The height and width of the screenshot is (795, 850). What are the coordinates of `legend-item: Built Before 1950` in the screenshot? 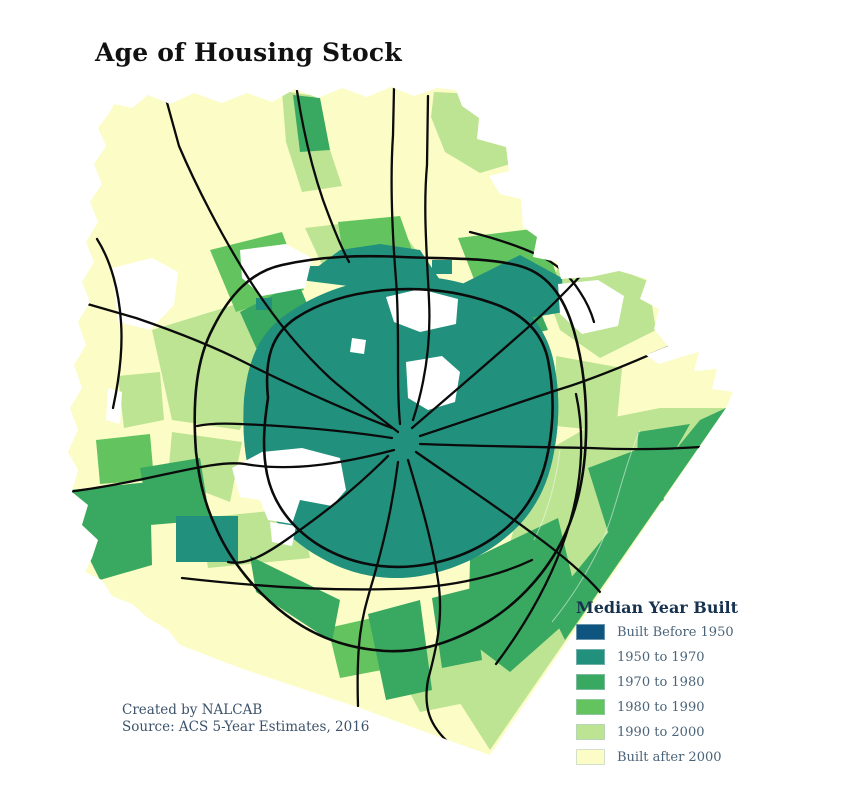 It's located at (676, 632).